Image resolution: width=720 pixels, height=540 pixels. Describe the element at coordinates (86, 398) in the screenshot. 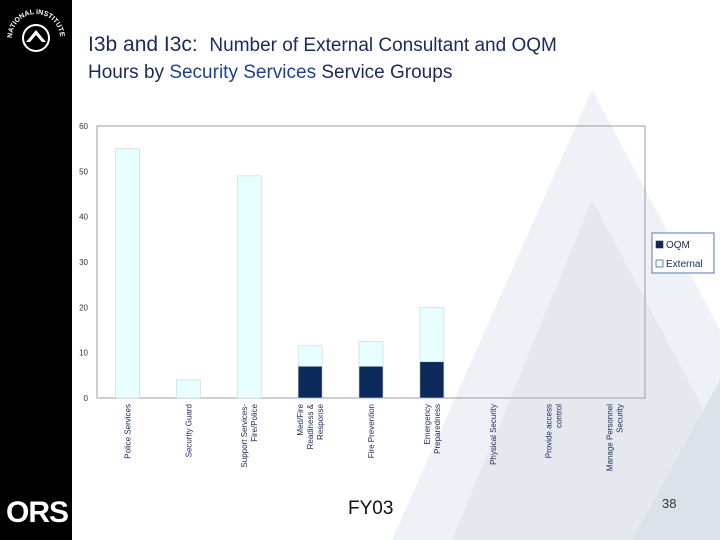

I see `y-tick-label: 0` at that location.